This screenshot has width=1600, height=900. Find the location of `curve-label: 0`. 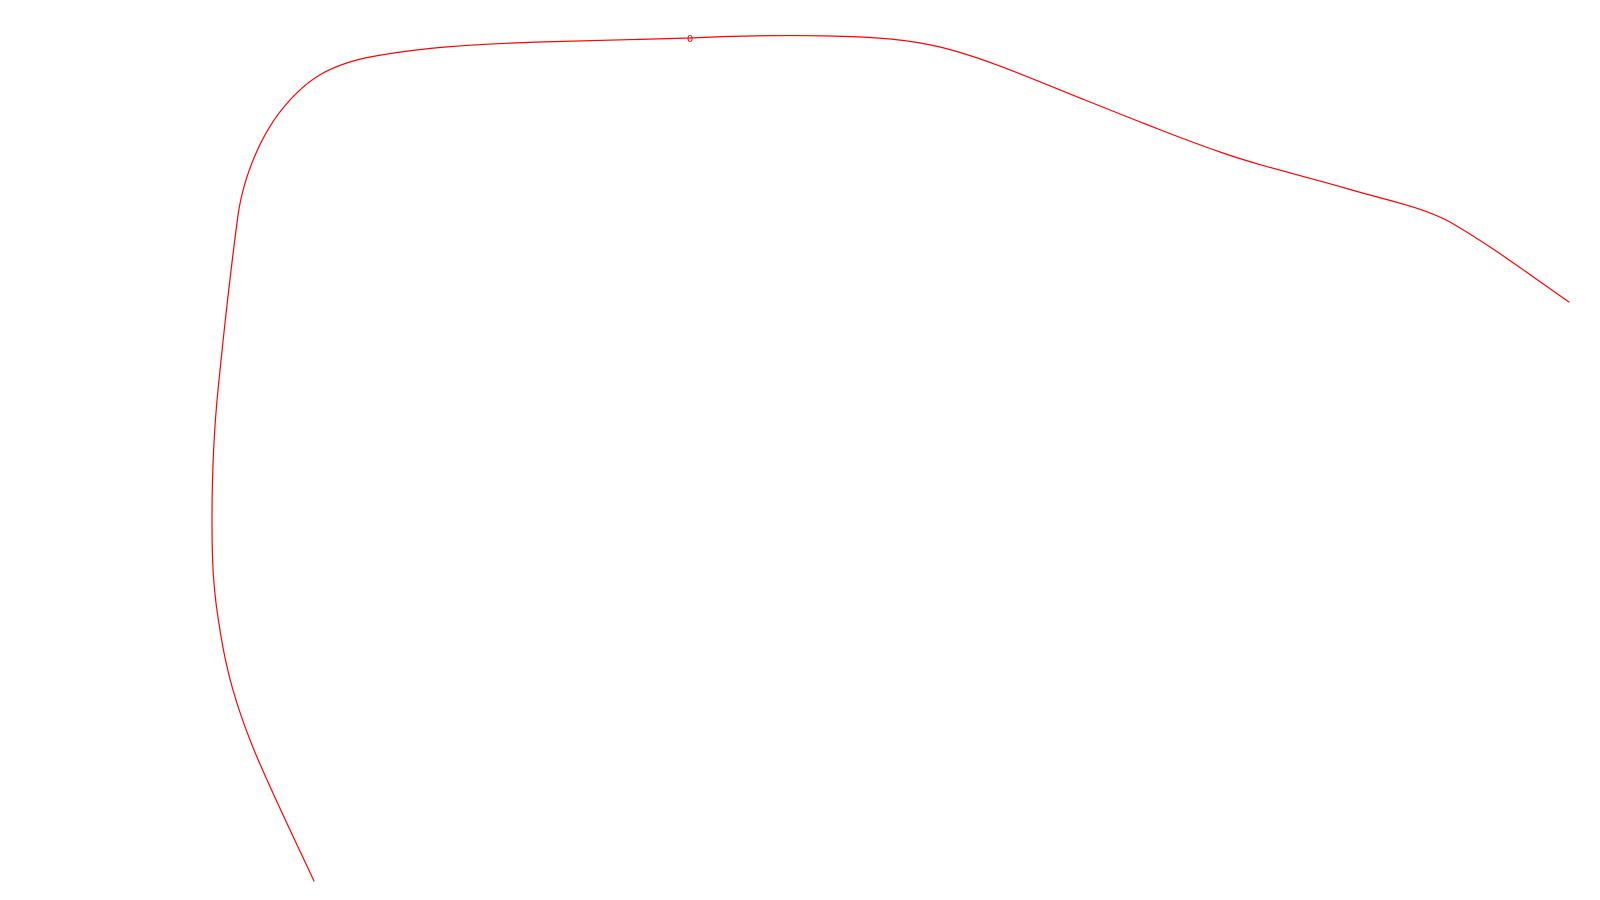

curve-label: 0 is located at coordinates (690, 39).